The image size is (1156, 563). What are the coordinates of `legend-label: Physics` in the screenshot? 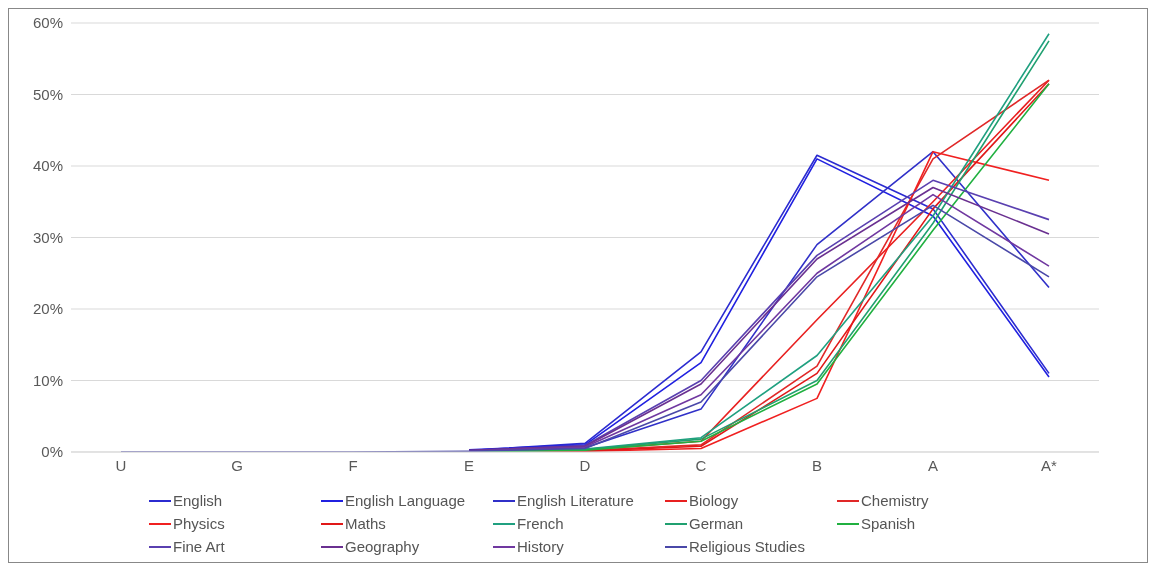 It's located at (199, 523).